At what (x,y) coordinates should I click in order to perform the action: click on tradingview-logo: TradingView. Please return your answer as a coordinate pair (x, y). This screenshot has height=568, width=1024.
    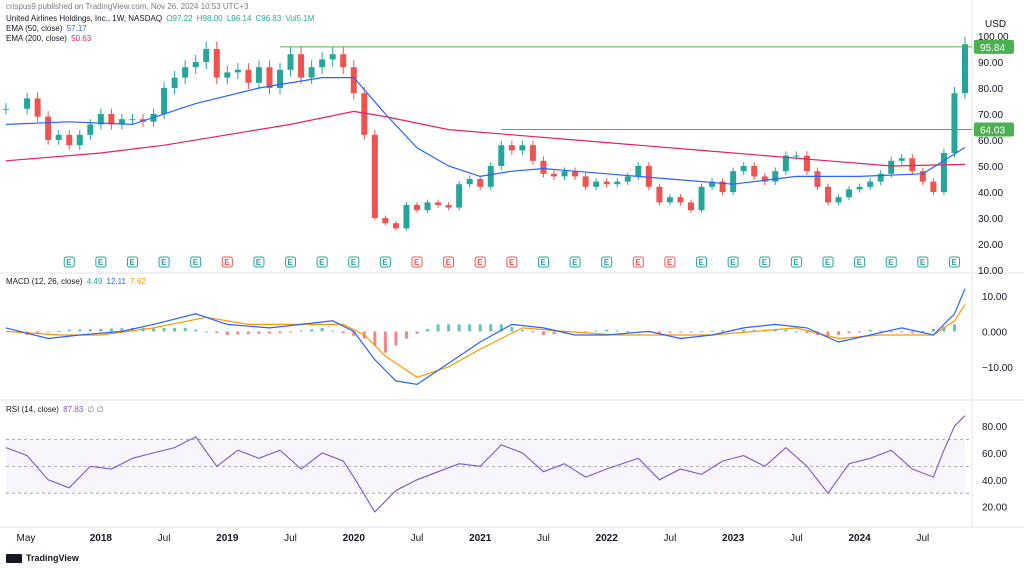
    Looking at the image, I should click on (42, 558).